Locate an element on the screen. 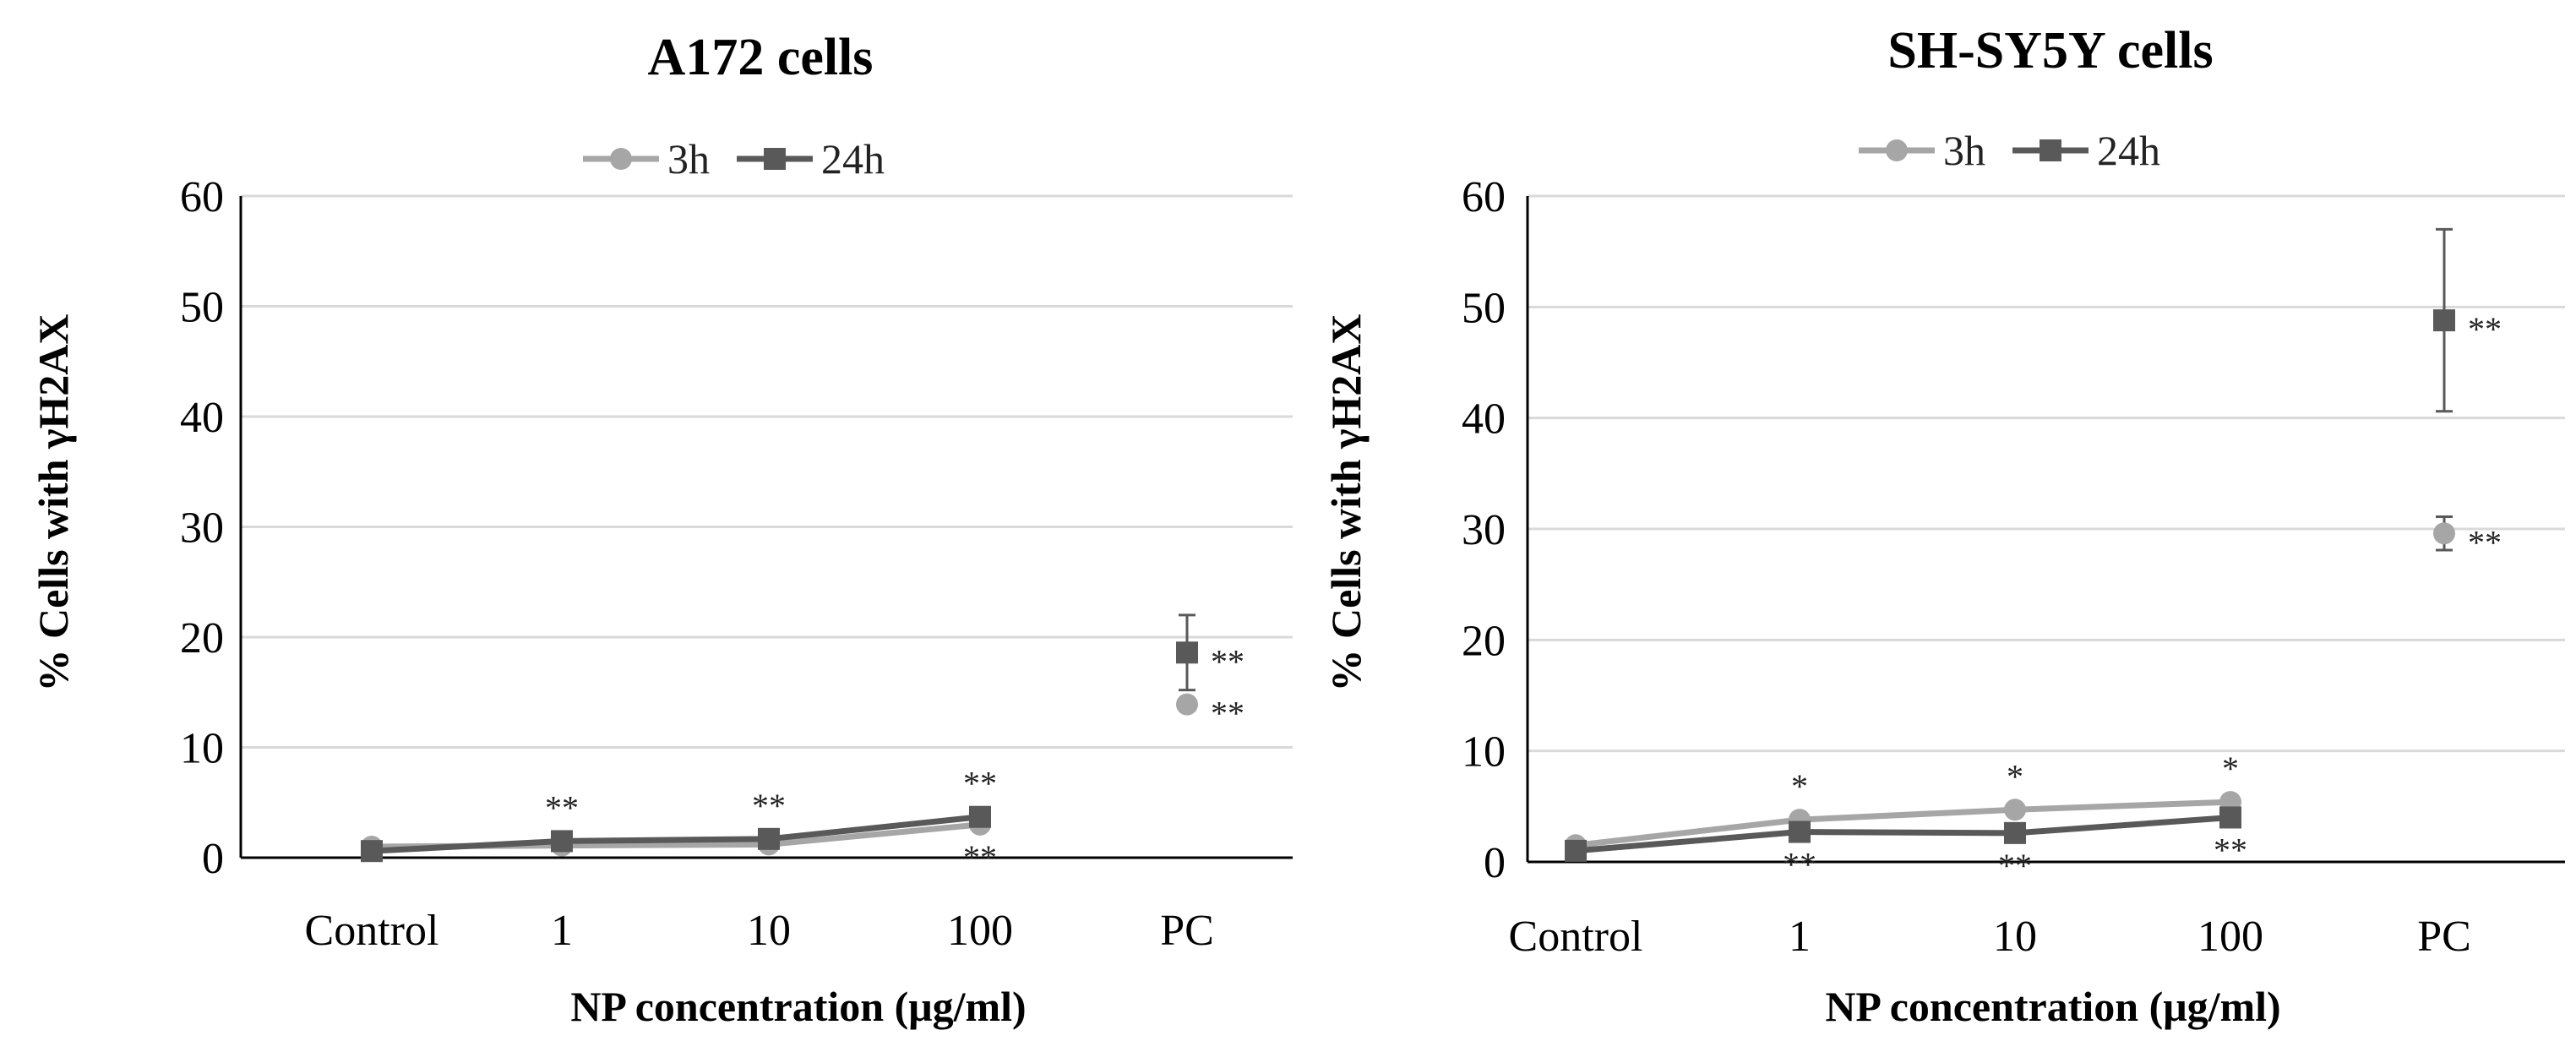 Image resolution: width=2576 pixels, height=1063 pixels. series-line-3h is located at coordinates (1903, 823).